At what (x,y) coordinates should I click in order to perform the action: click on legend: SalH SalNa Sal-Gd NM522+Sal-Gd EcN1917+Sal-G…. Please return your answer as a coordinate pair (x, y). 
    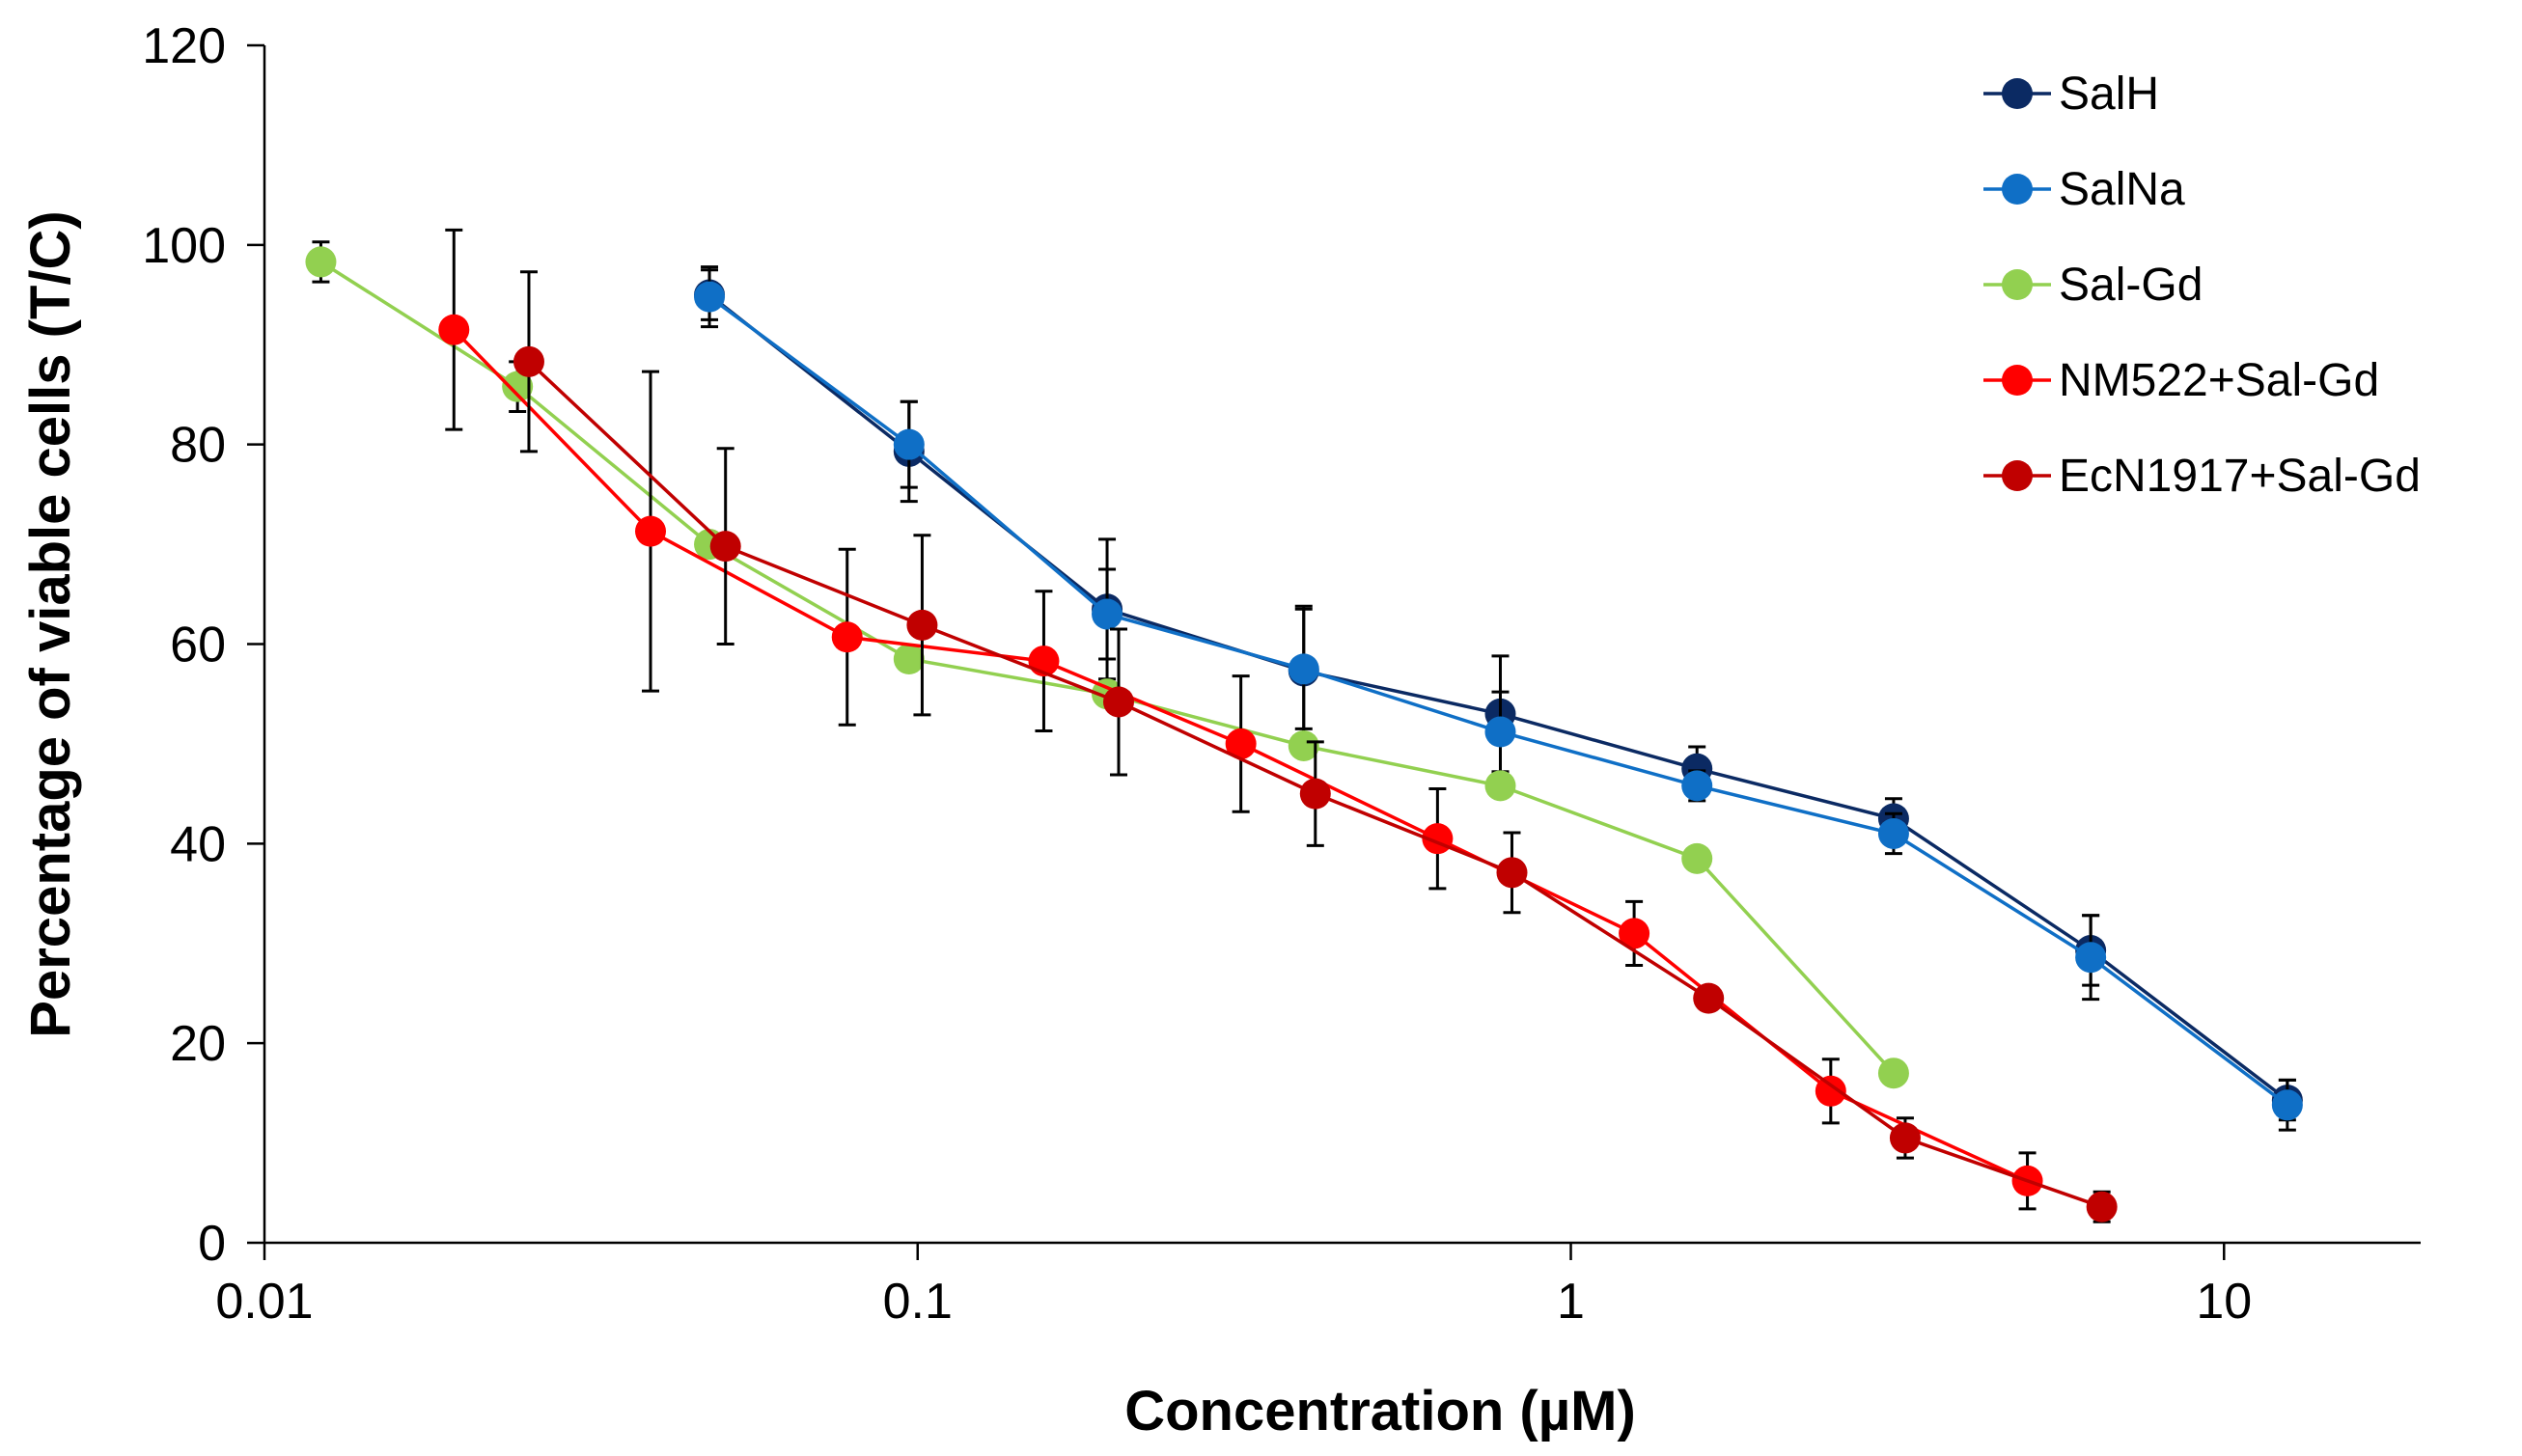
    Looking at the image, I should click on (2202, 285).